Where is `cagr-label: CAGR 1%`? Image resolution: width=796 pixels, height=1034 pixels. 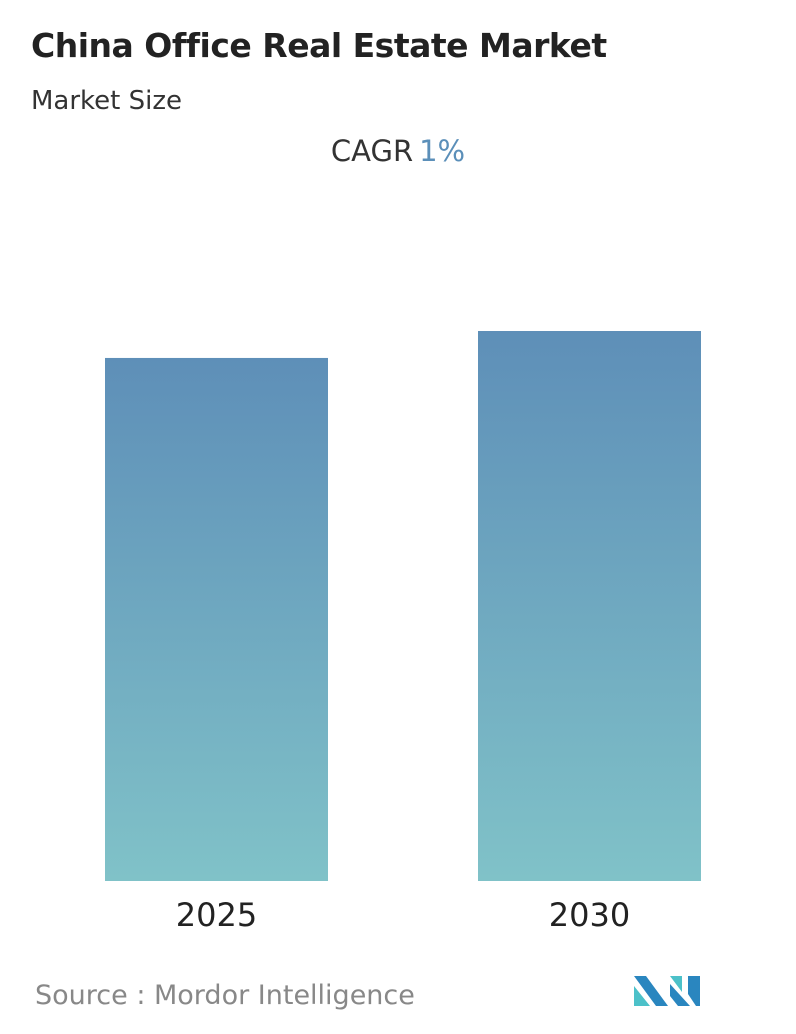
cagr-label: CAGR 1% is located at coordinates (398, 151).